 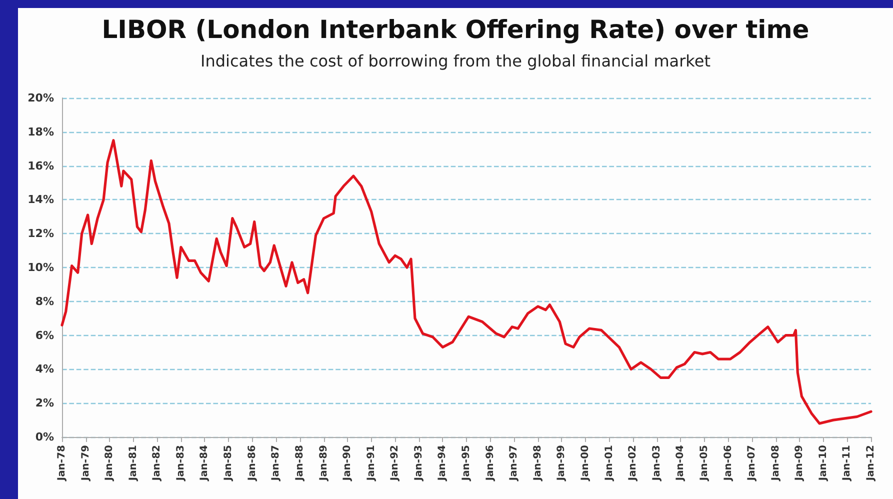 I want to click on x-tick-label: Jan-05, so click(x=704, y=463).